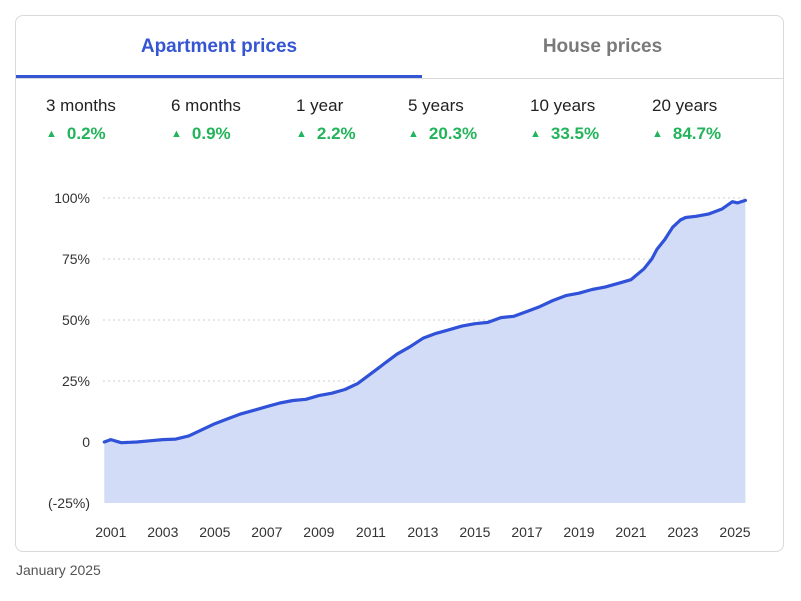 The width and height of the screenshot is (801, 601). Describe the element at coordinates (474, 532) in the screenshot. I see `x-tick-label: 2015` at that location.